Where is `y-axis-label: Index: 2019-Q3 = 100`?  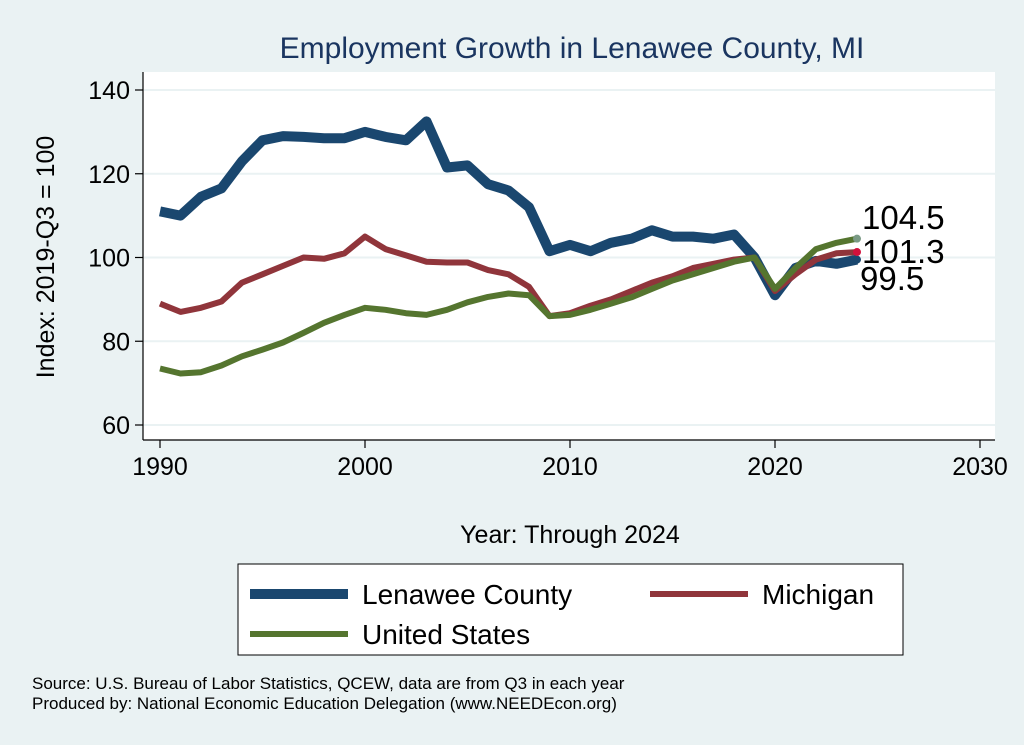
y-axis-label: Index: 2019-Q3 = 100 is located at coordinates (46, 257).